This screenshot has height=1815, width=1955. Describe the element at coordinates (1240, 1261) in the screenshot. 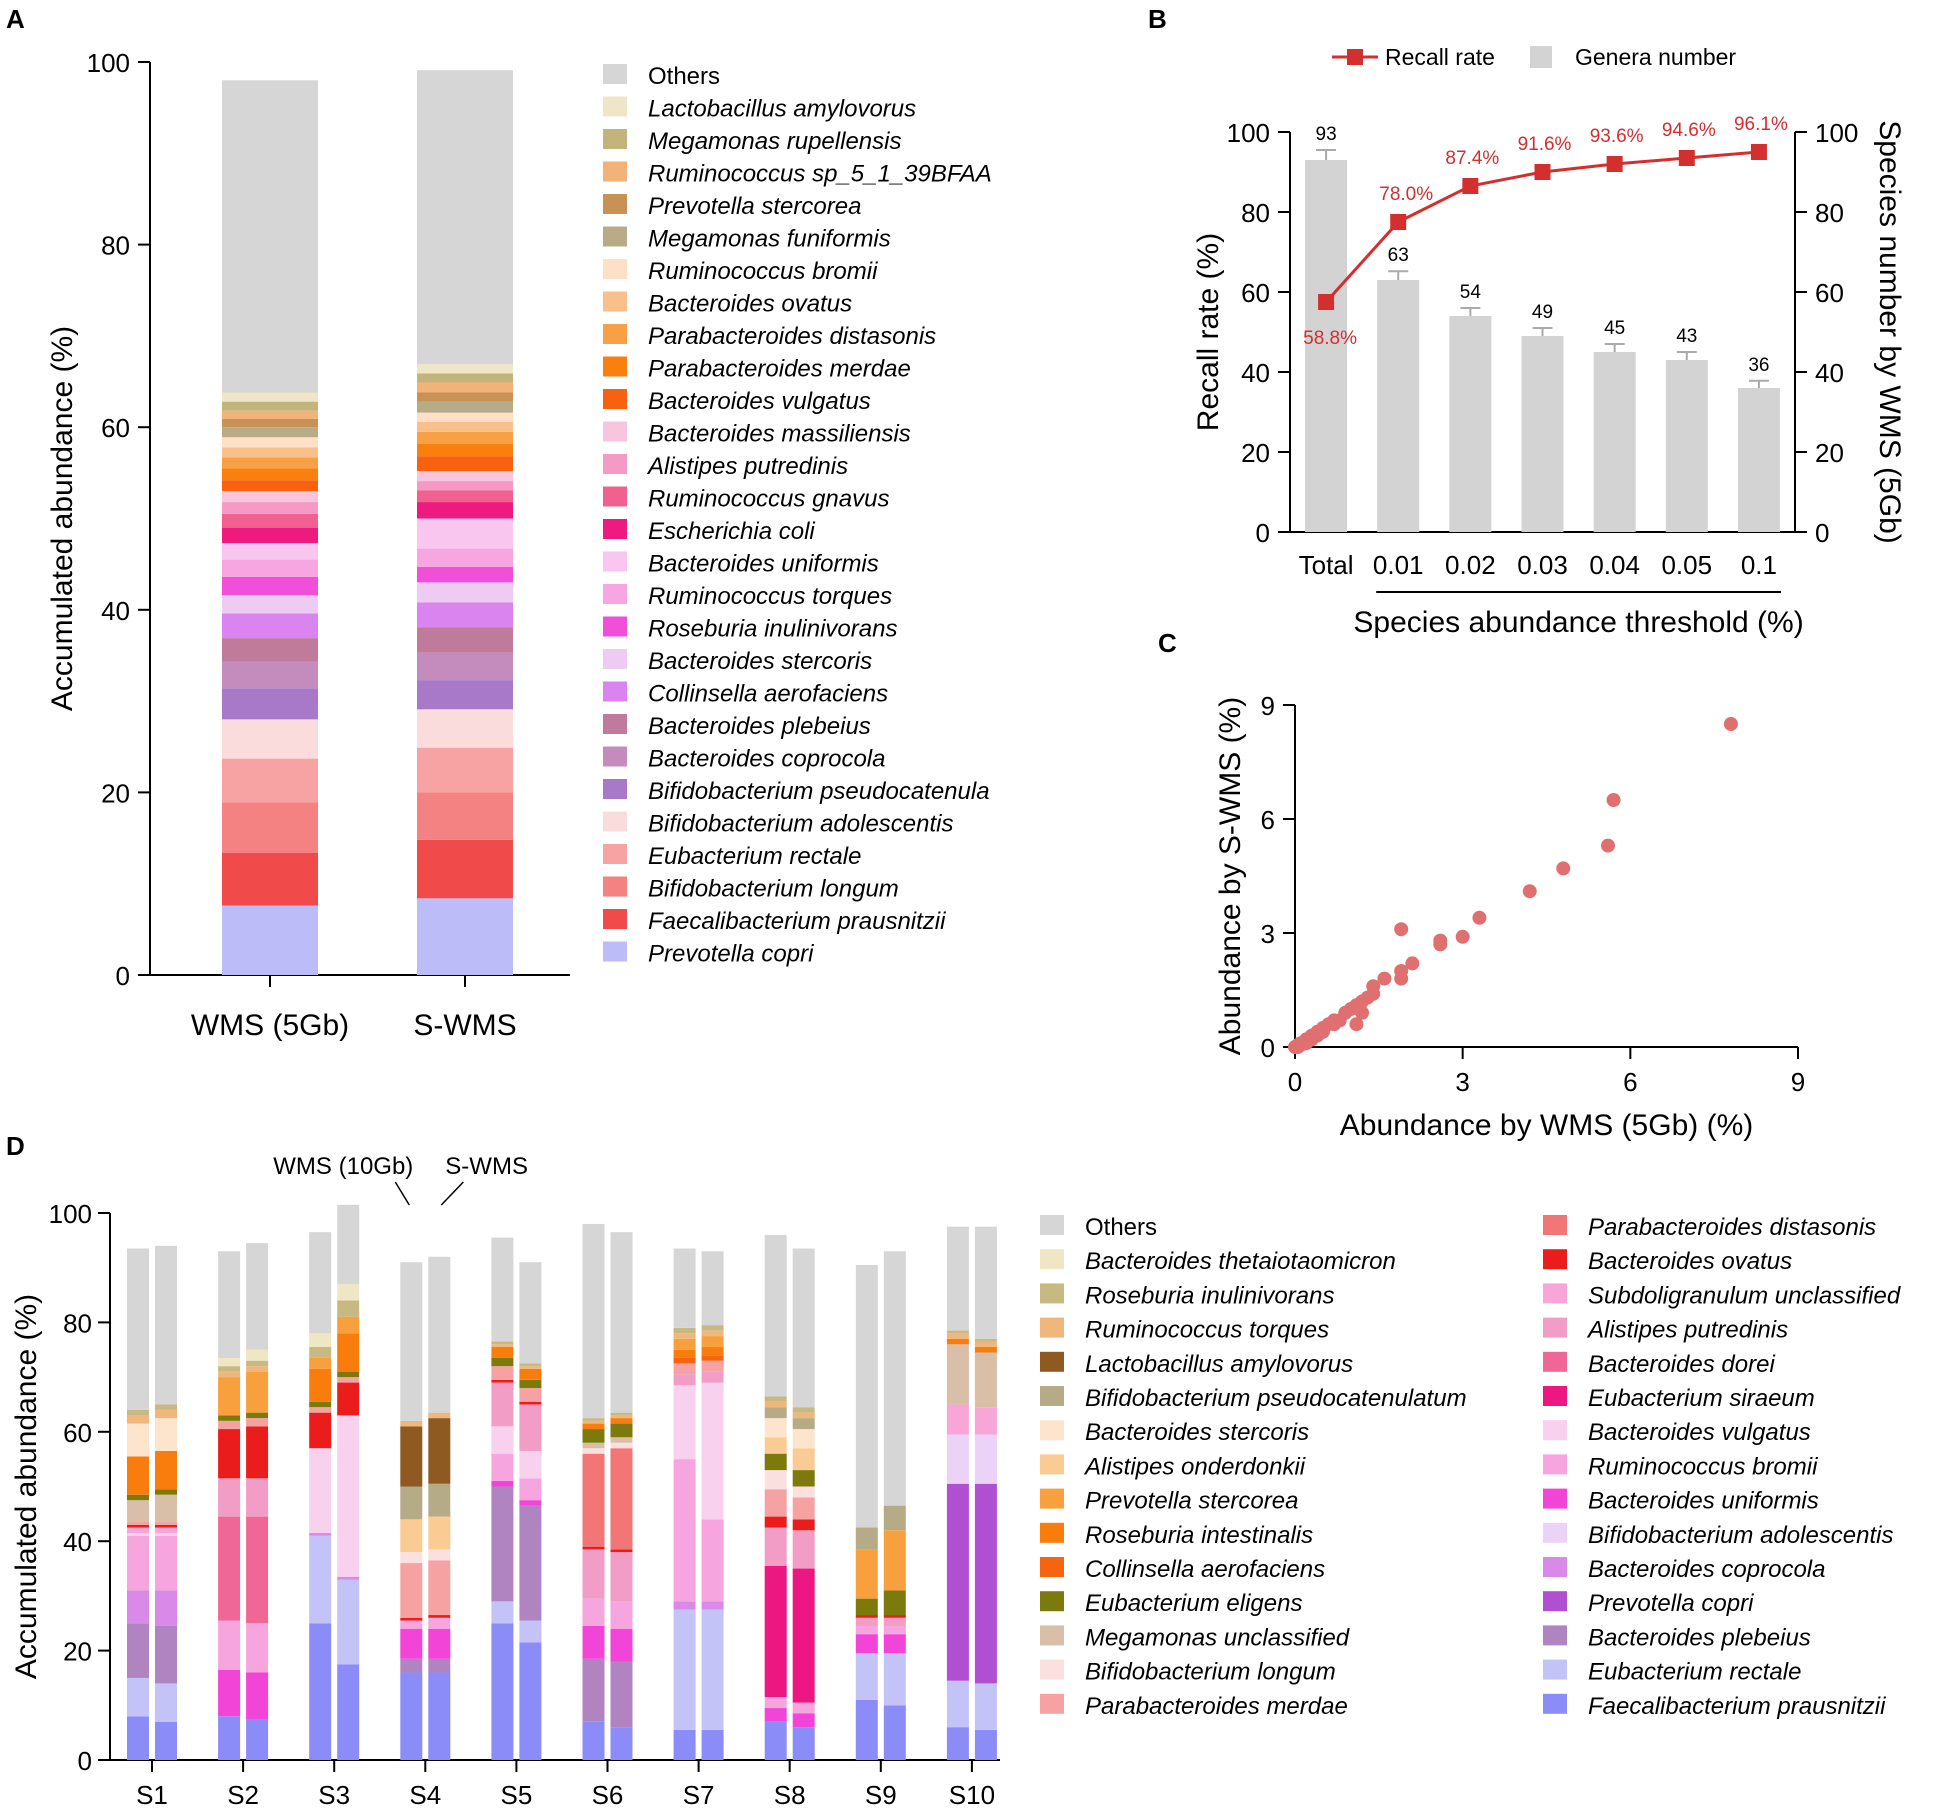

I see `legend-label: Bacteroides thetaiotaomicron` at that location.